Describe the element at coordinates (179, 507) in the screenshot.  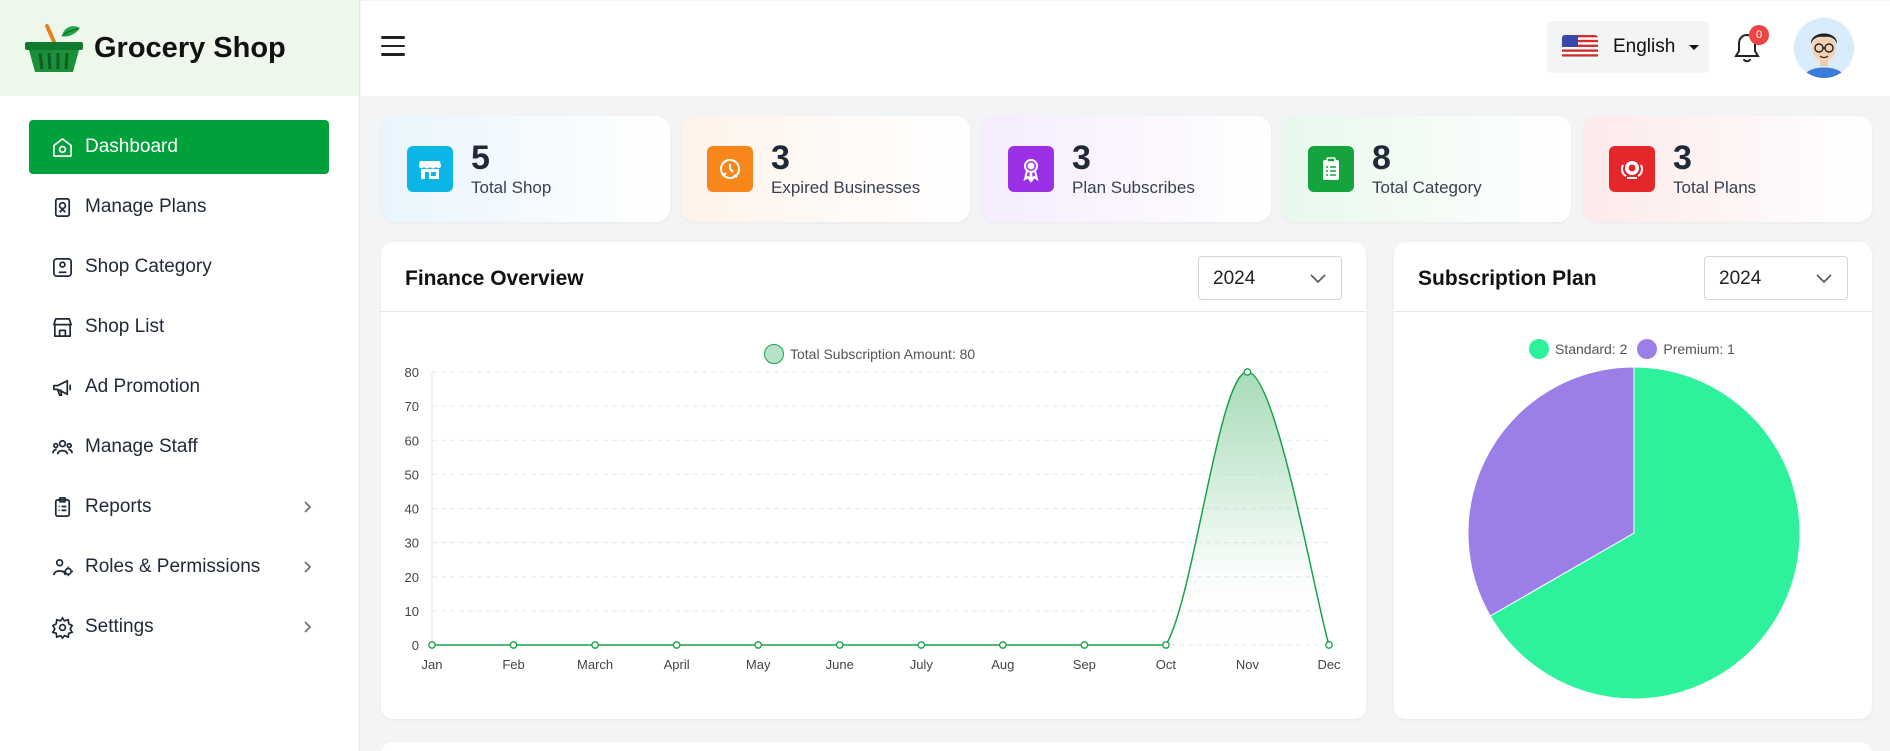
I see `sidebar-item-reports: Reports` at that location.